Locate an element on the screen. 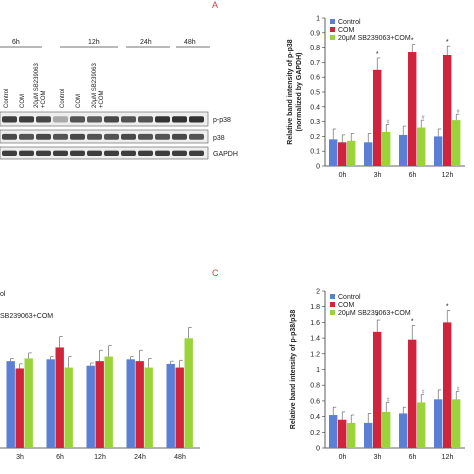  legend-label: COM is located at coordinates (346, 305).